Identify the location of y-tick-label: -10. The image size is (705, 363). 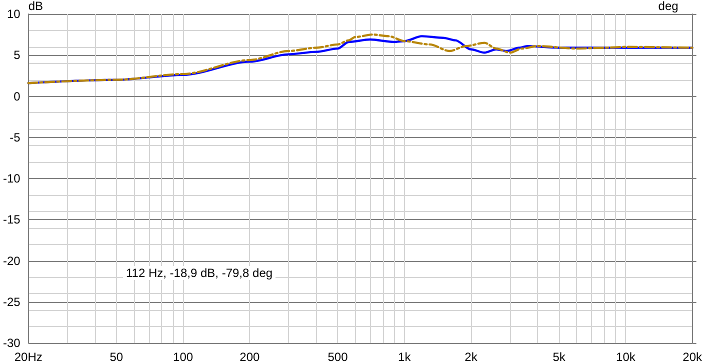
(12, 179).